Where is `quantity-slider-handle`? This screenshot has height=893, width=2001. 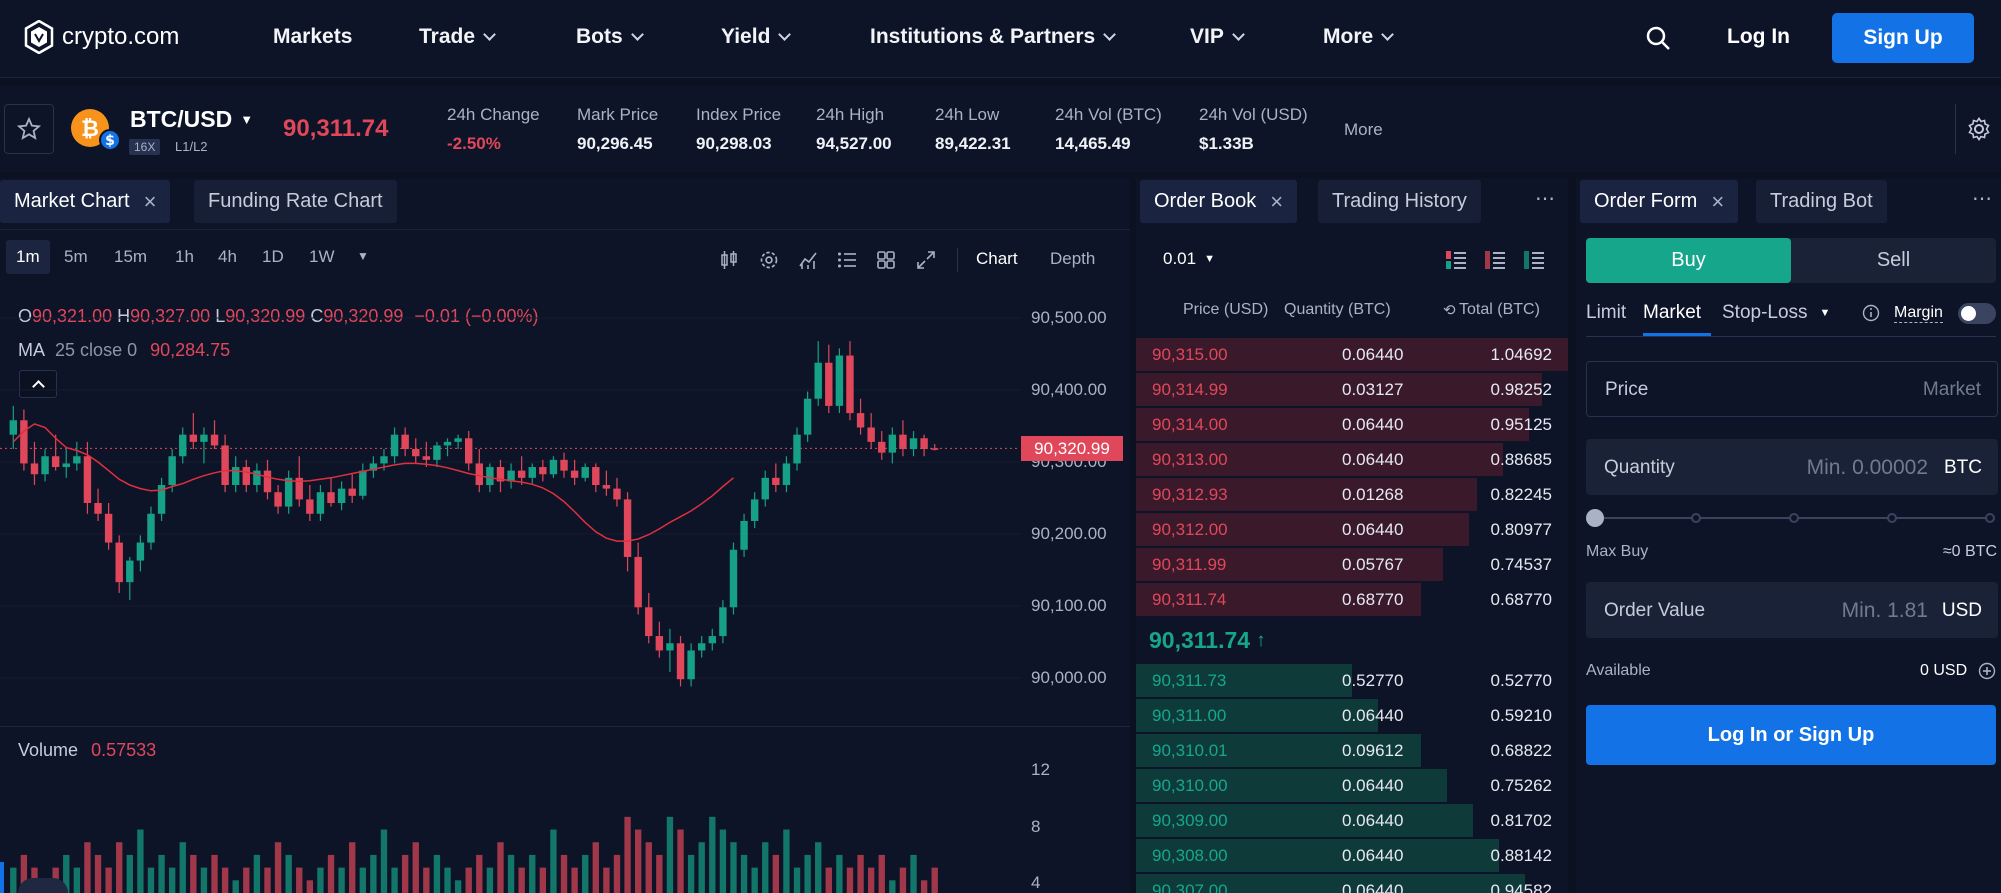 quantity-slider-handle is located at coordinates (1595, 518).